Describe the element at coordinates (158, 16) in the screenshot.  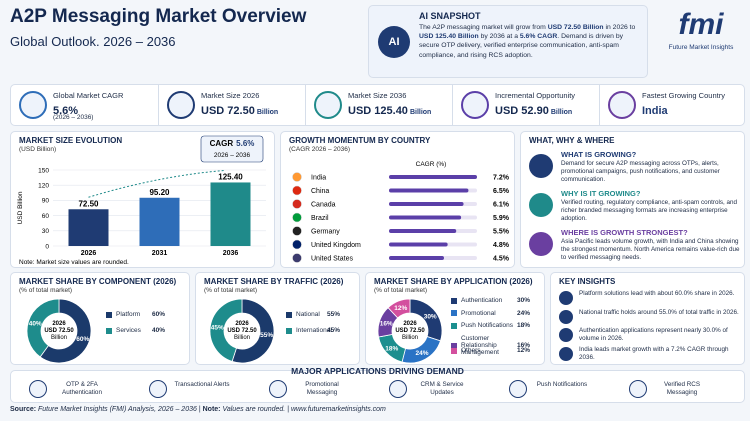
I see `page-title: A2P Messaging Market Overview` at that location.